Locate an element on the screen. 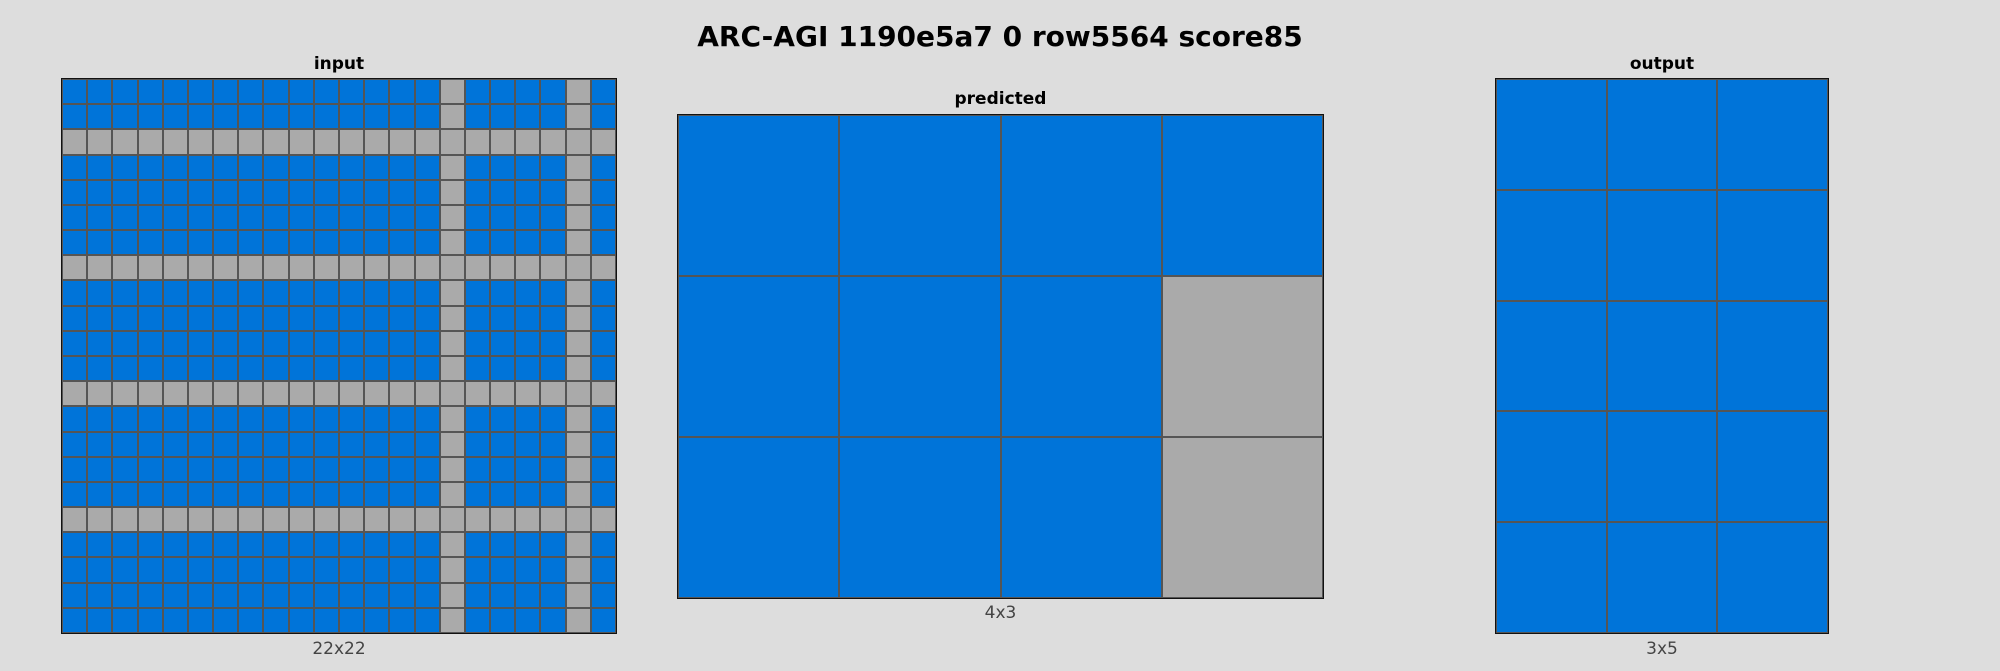 Image resolution: width=2000 pixels, height=671 pixels. output-grid-cell is located at coordinates (1662, 356).